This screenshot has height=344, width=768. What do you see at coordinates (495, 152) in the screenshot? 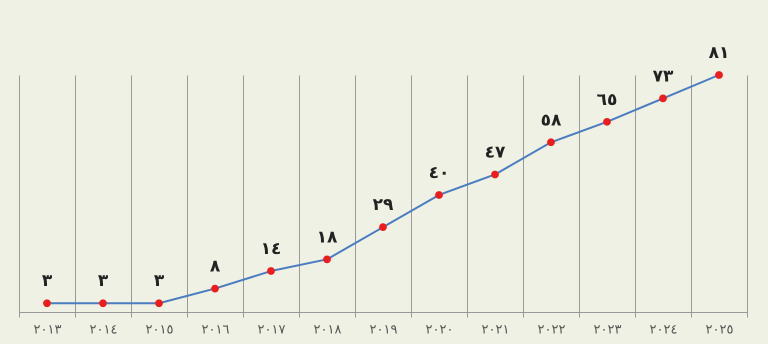
I see `data-label: ٤٧` at bounding box center [495, 152].